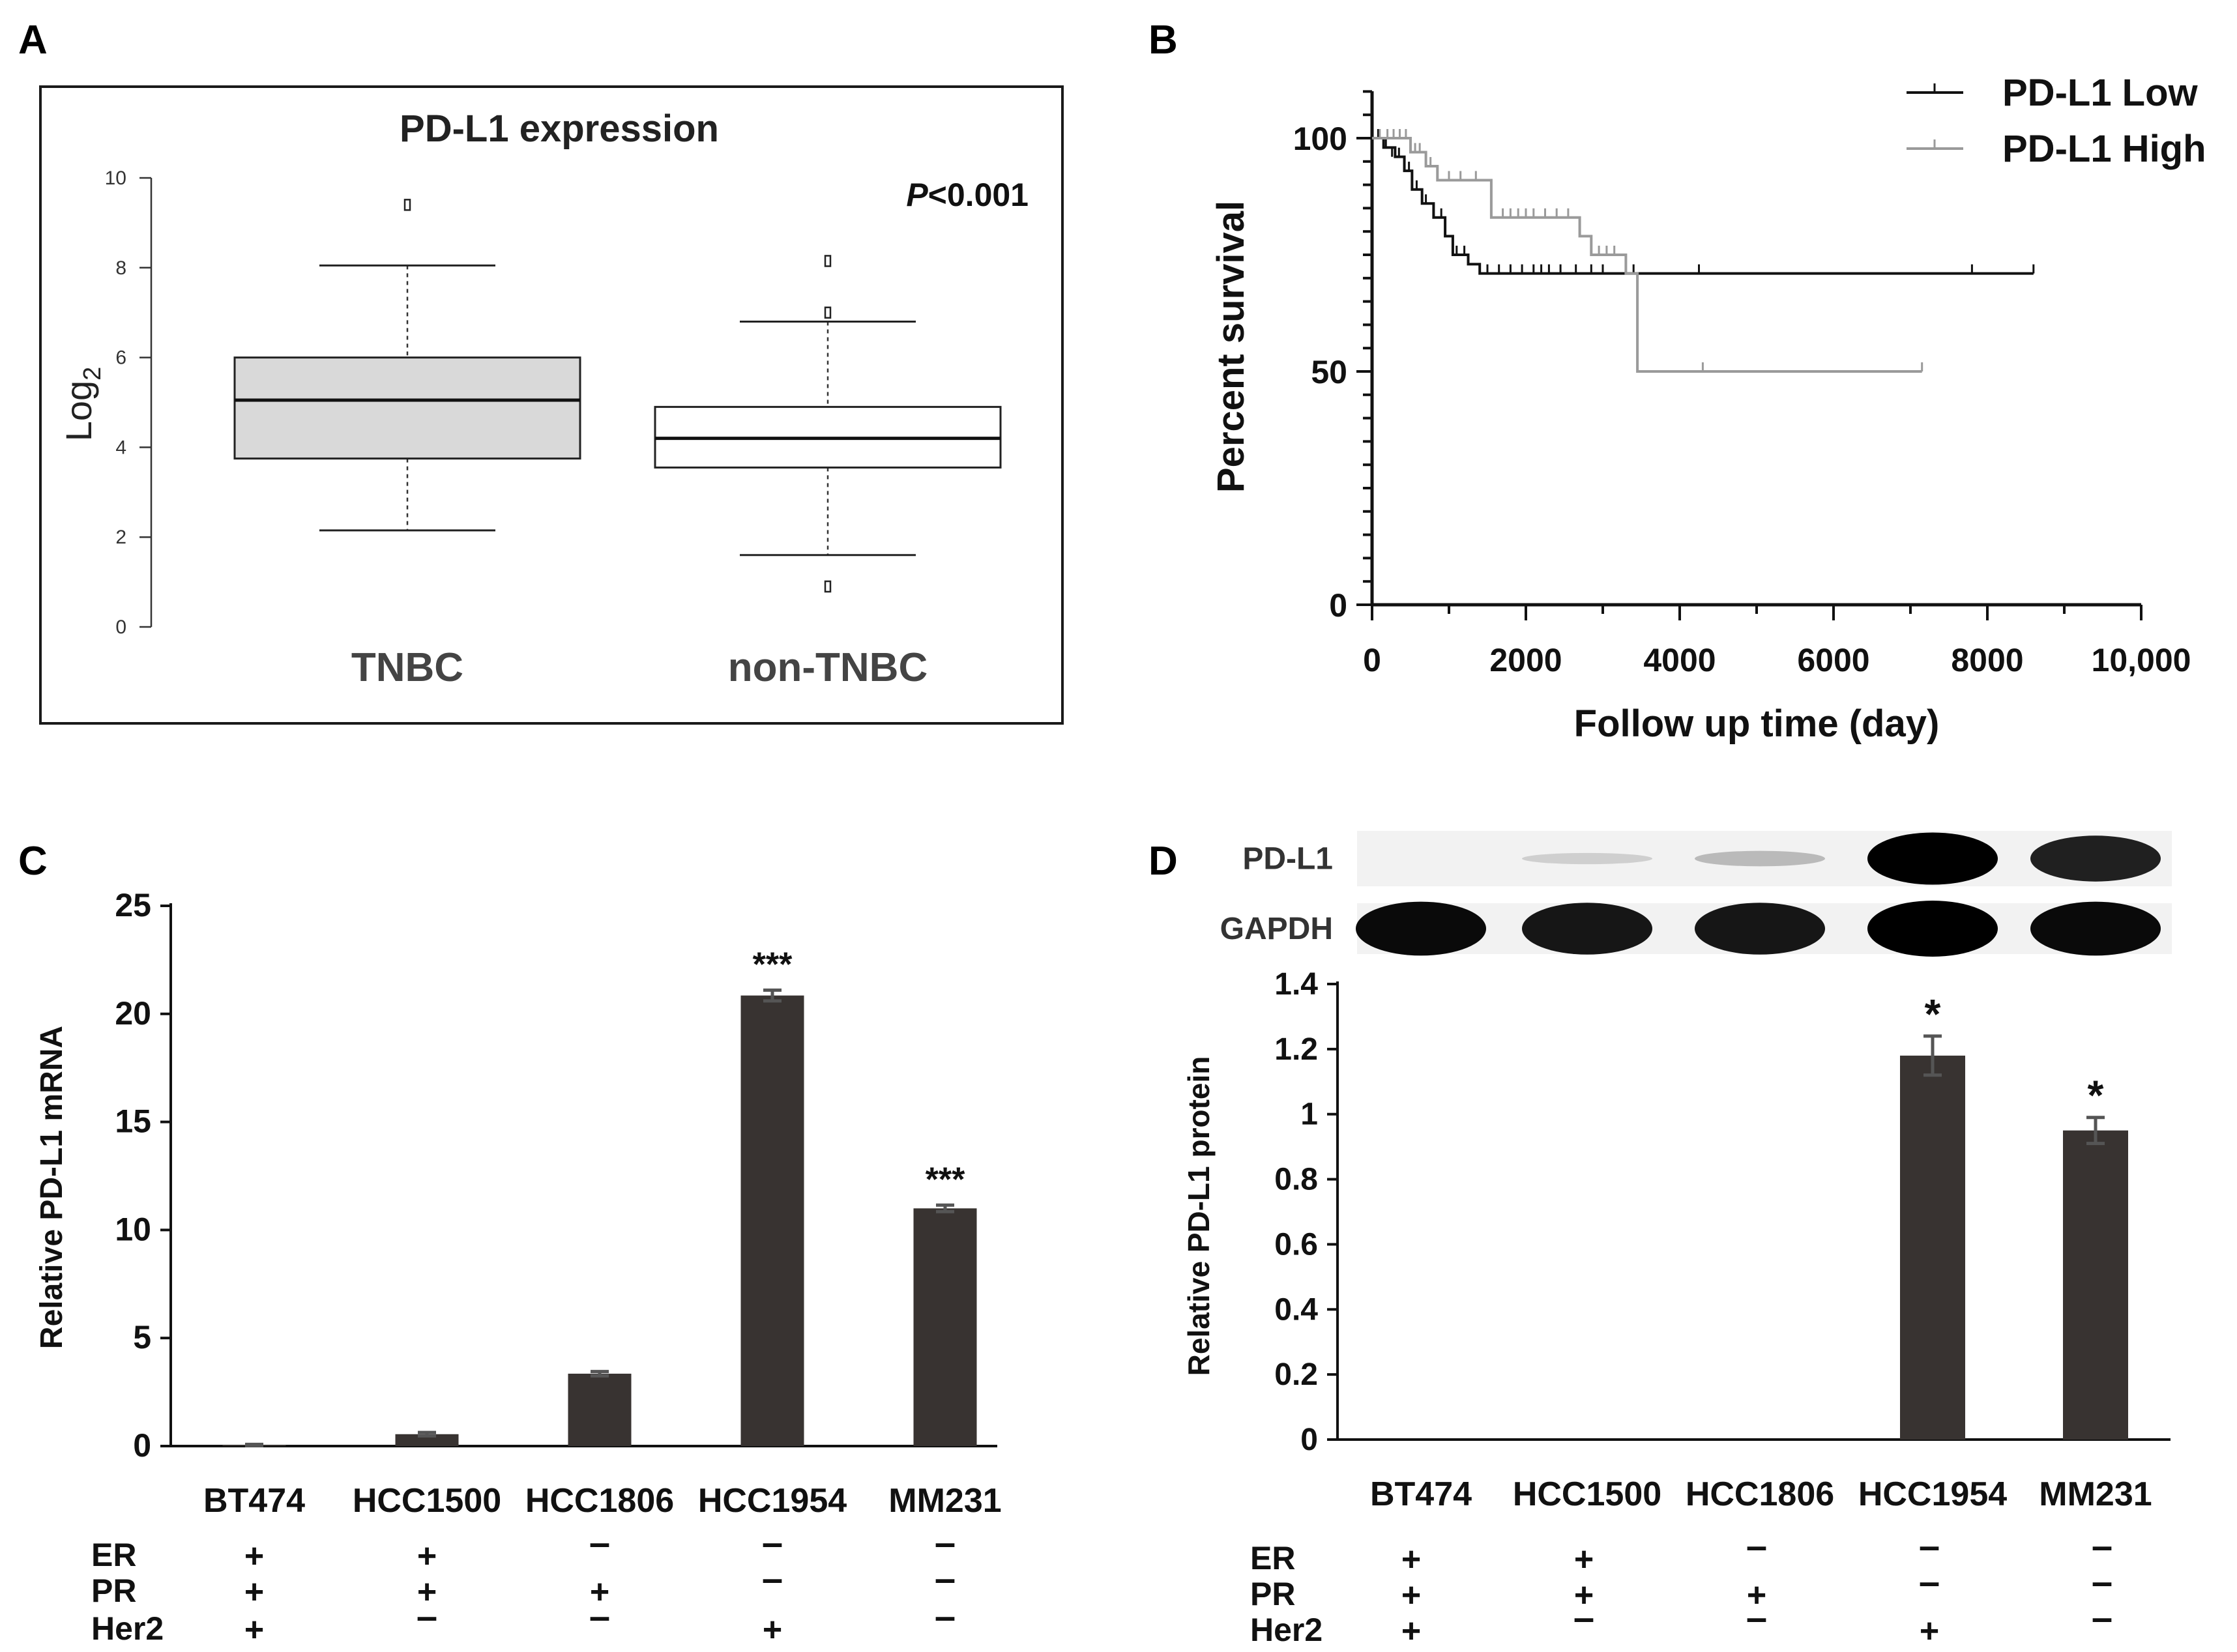 This screenshot has height=1652, width=2237. I want to click on pvalue-rest: <0.001, so click(979, 195).